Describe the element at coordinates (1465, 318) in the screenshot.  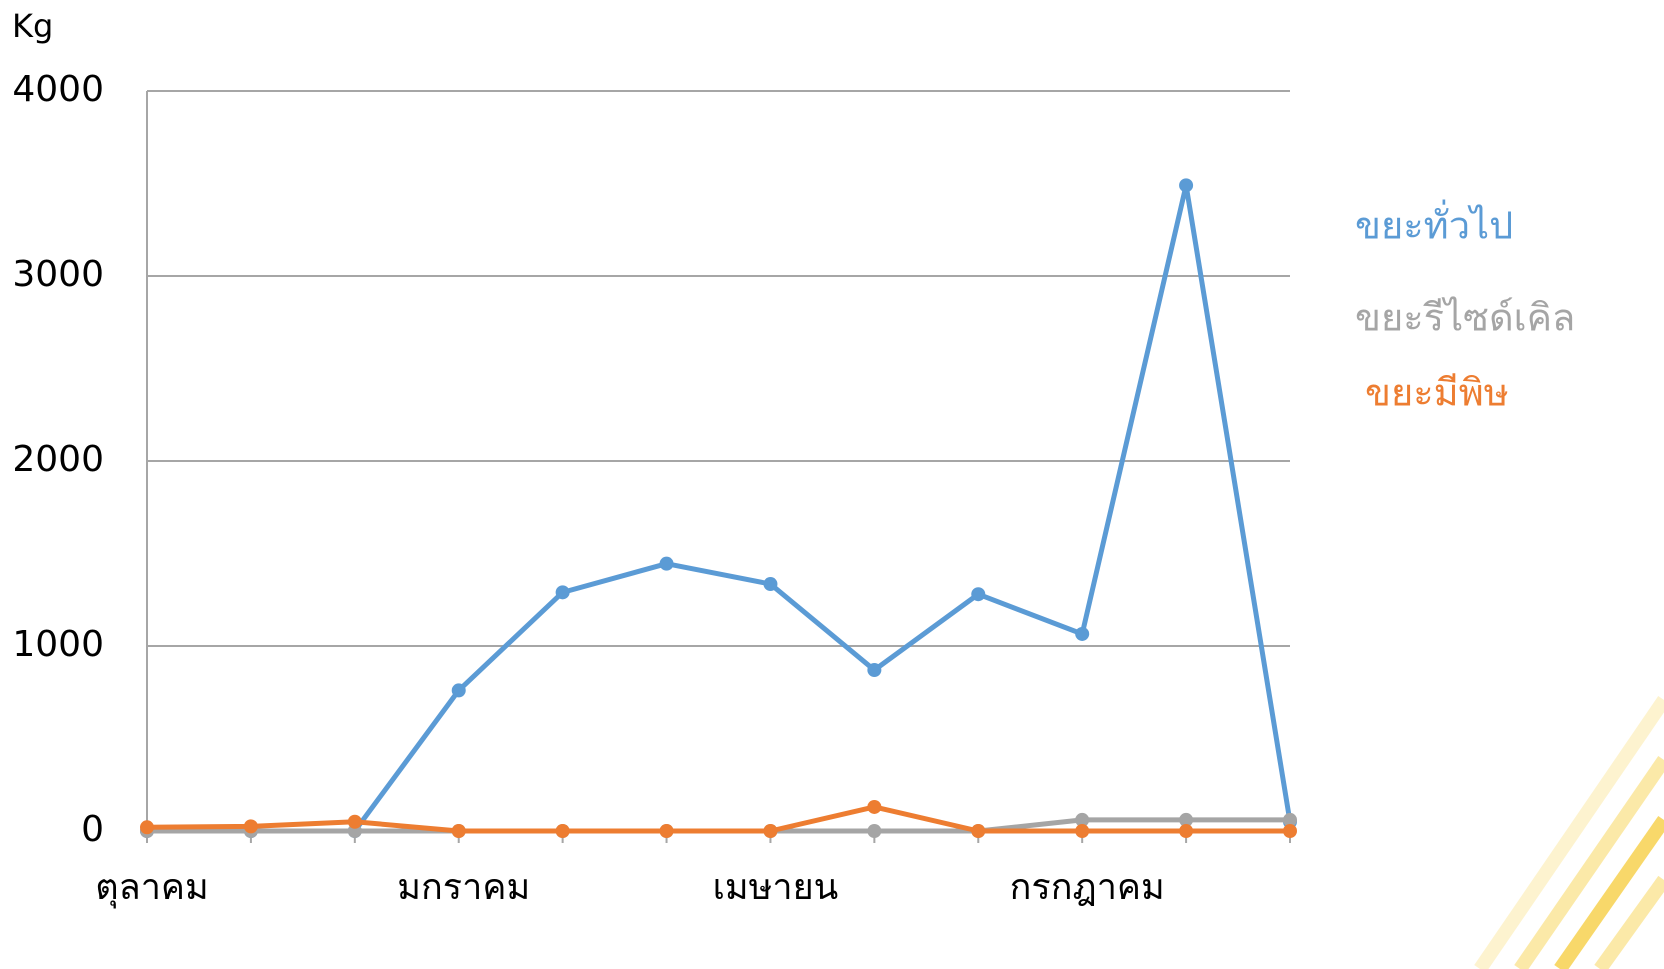
I see `legend-entry: ขยะรีไซด์เคิล` at that location.